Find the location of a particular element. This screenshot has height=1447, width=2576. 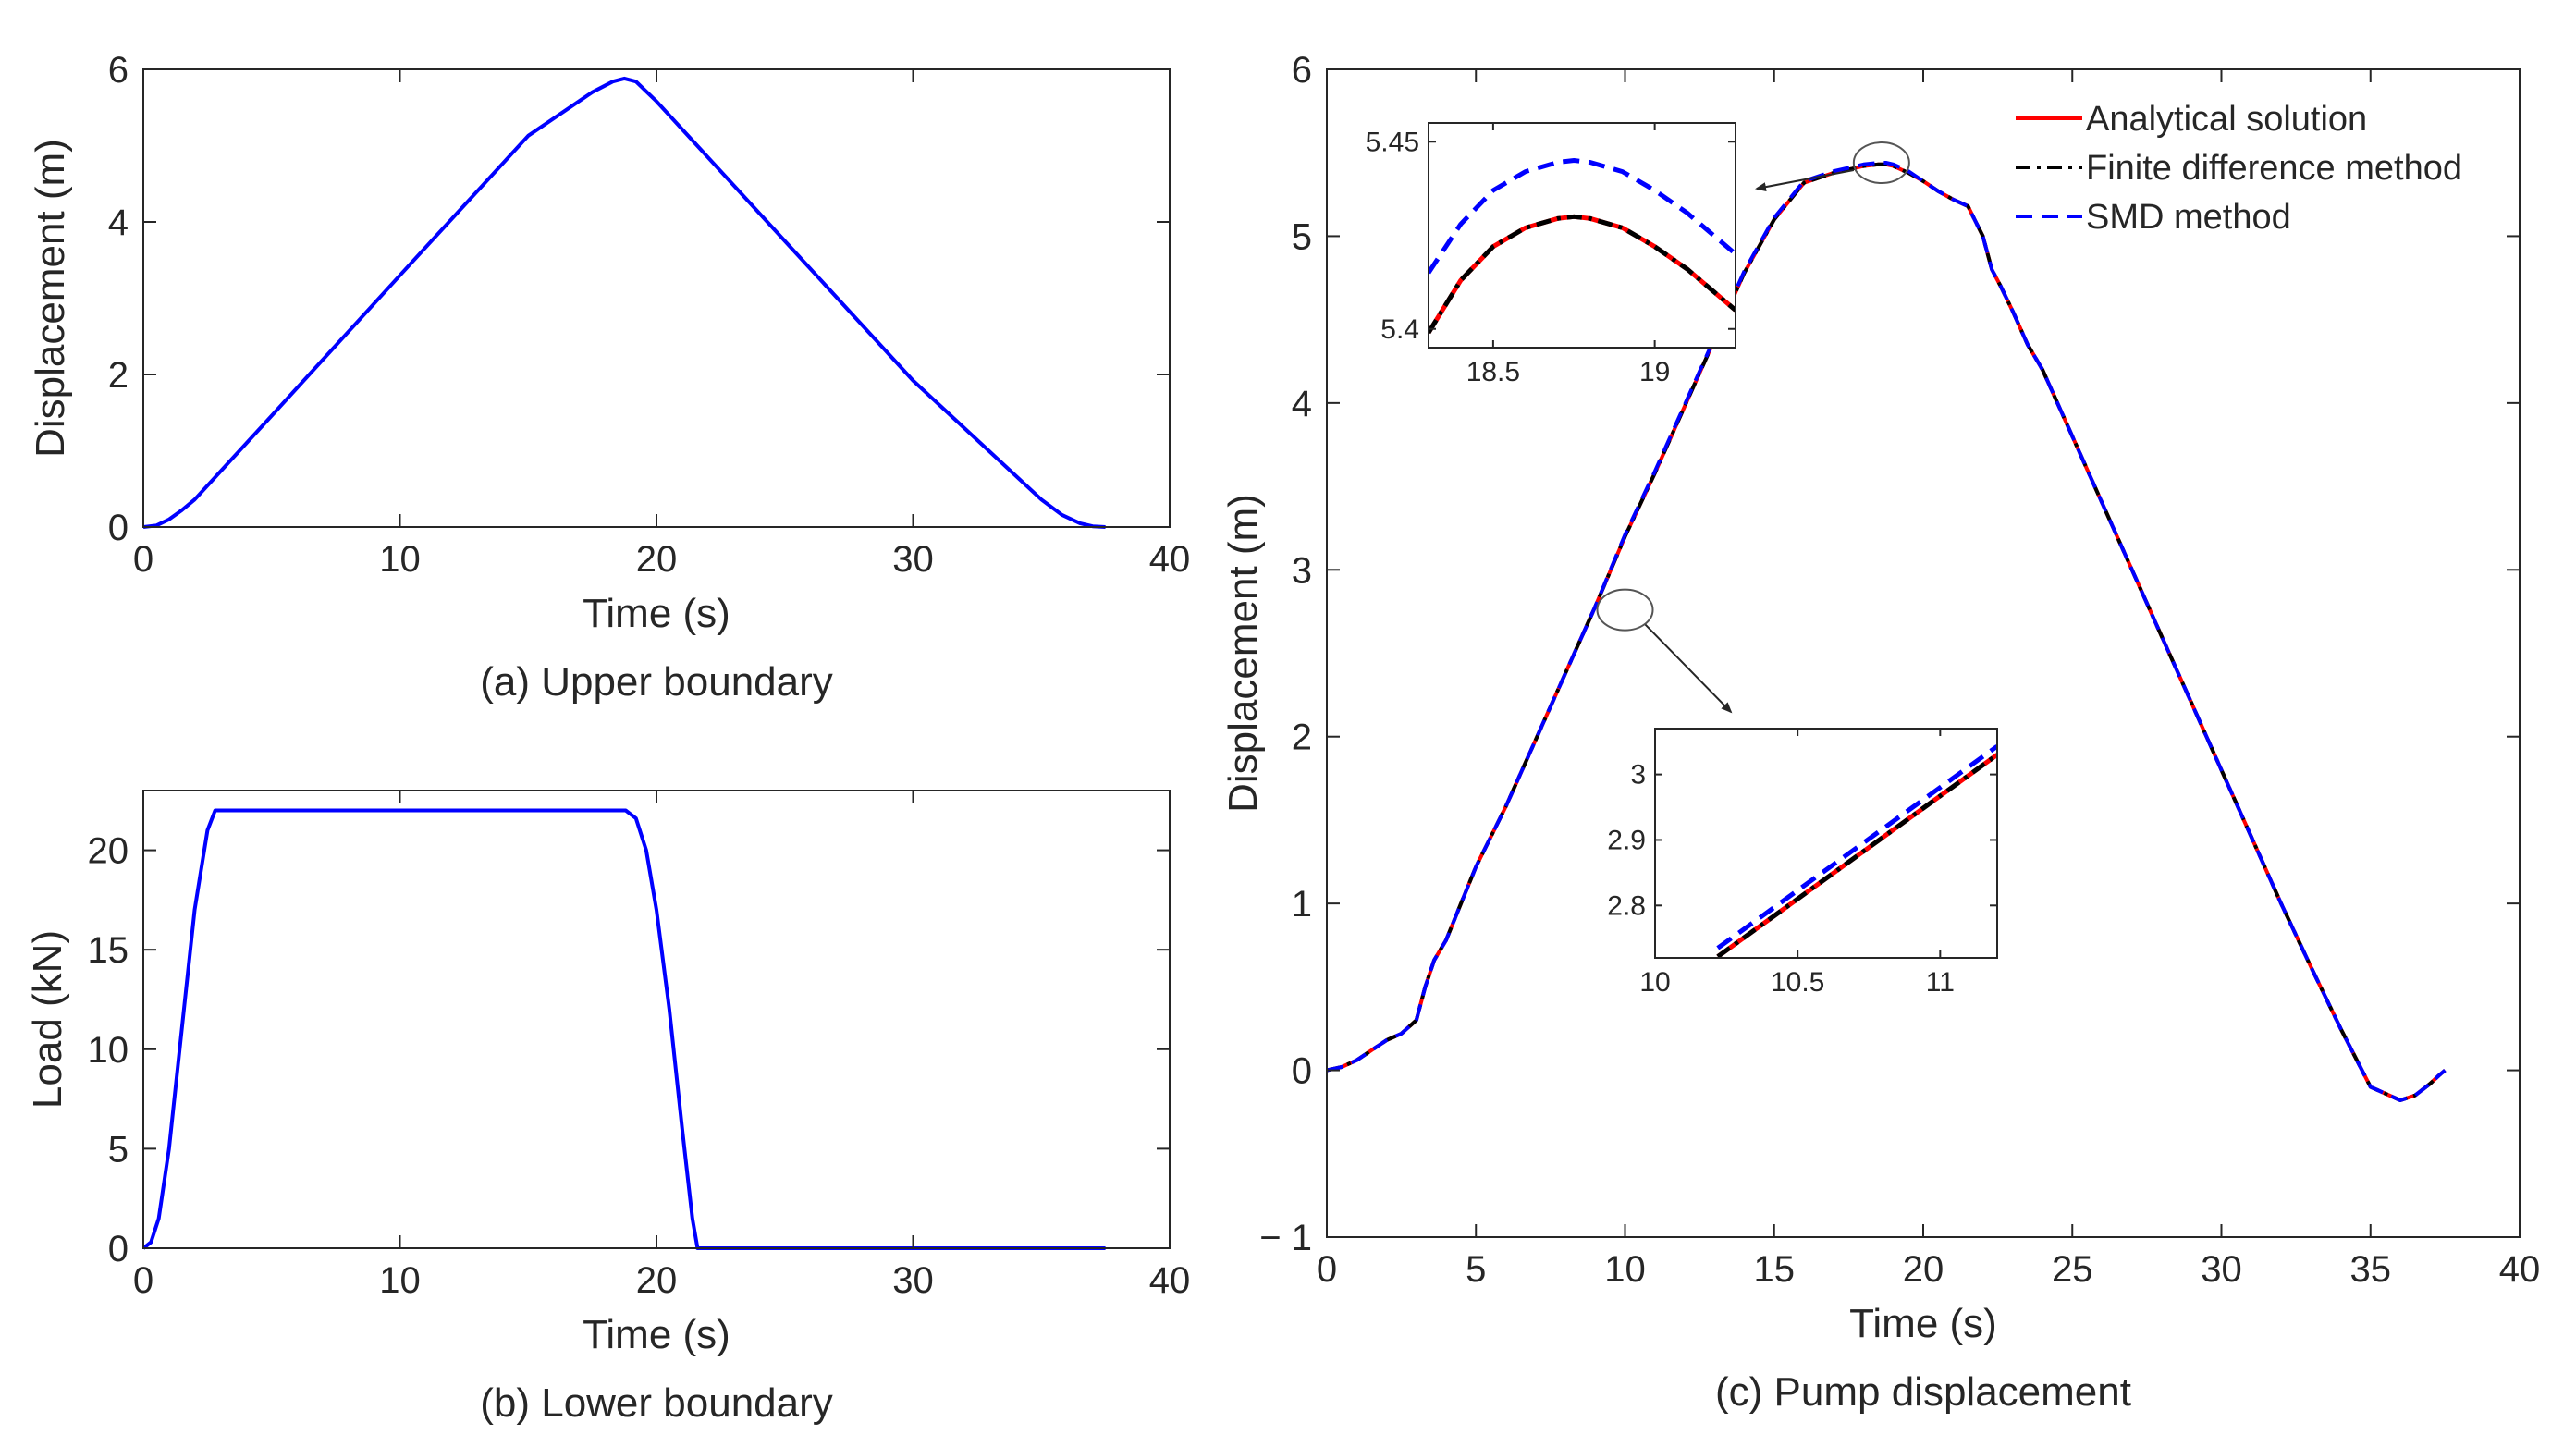

c-inset-peak-x-tick-label: 19 is located at coordinates (1655, 372).